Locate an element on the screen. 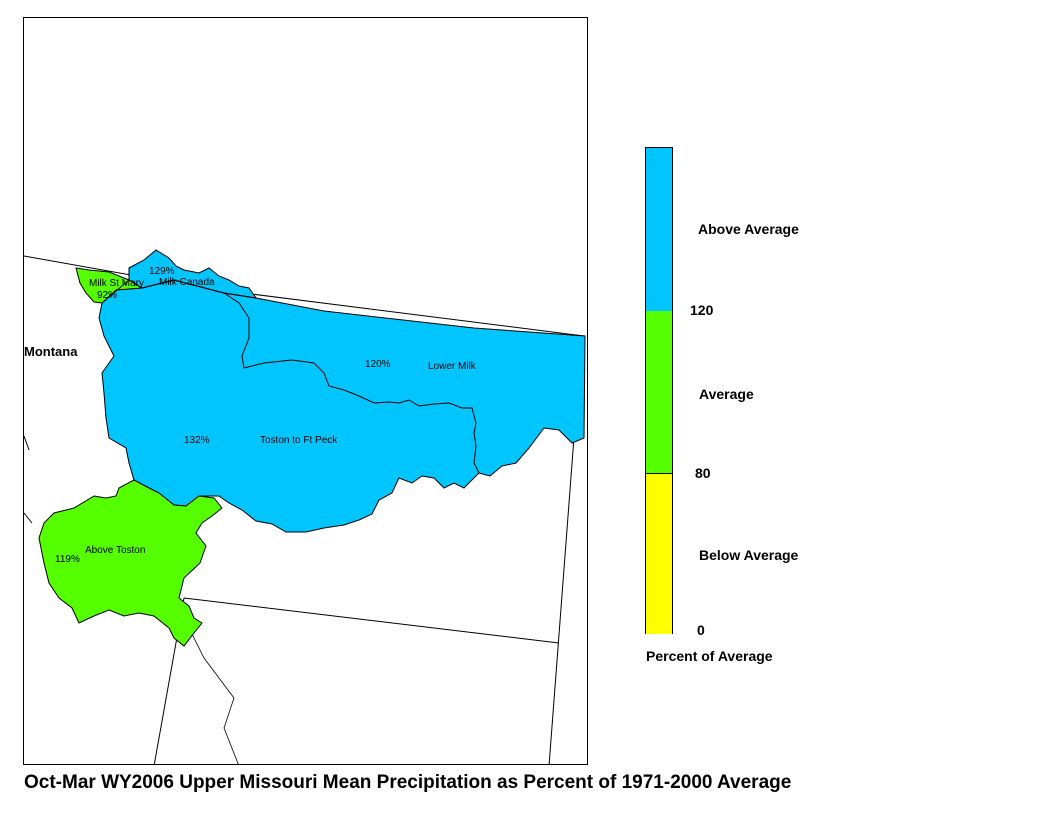  basin-label-toston-ft-peck: Toston to Ft Peck is located at coordinates (299, 440).